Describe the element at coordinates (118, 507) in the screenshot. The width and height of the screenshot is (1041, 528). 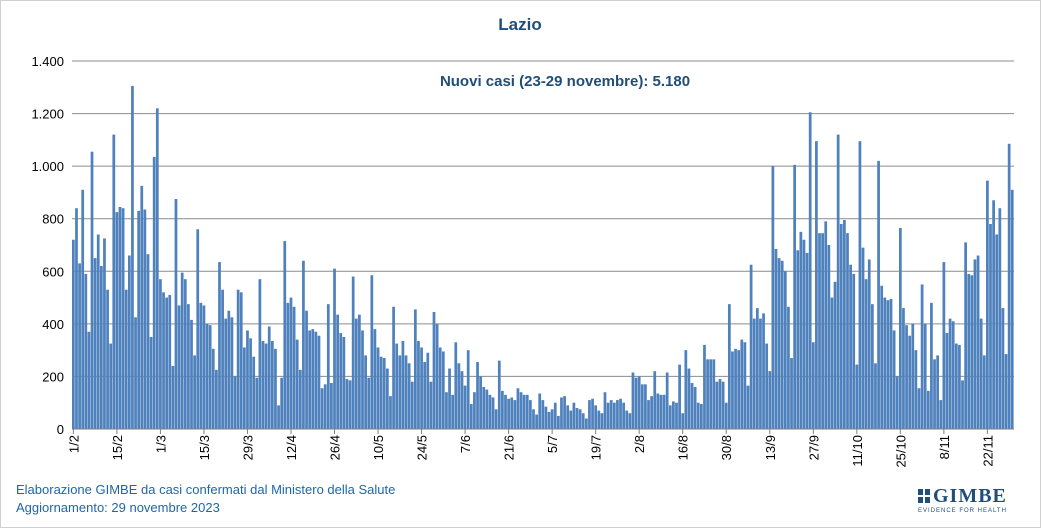
I see `footer-updated: Aggiornamento: 29 novembre 2023` at that location.